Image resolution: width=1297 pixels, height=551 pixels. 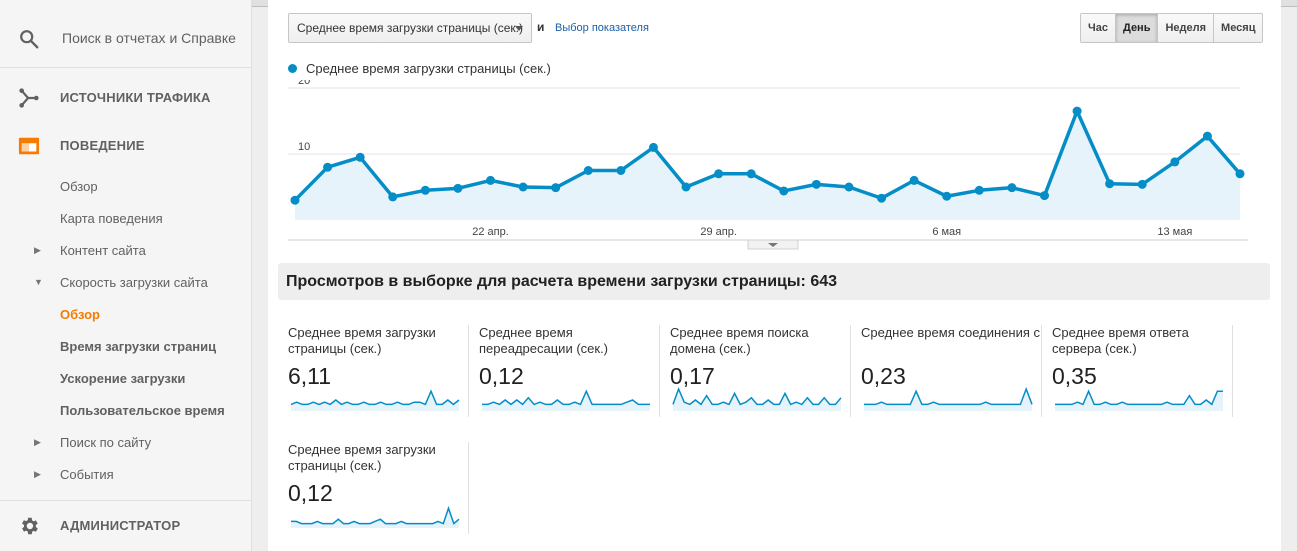 I want to click on y-tick-label: 20, so click(x=304, y=83).